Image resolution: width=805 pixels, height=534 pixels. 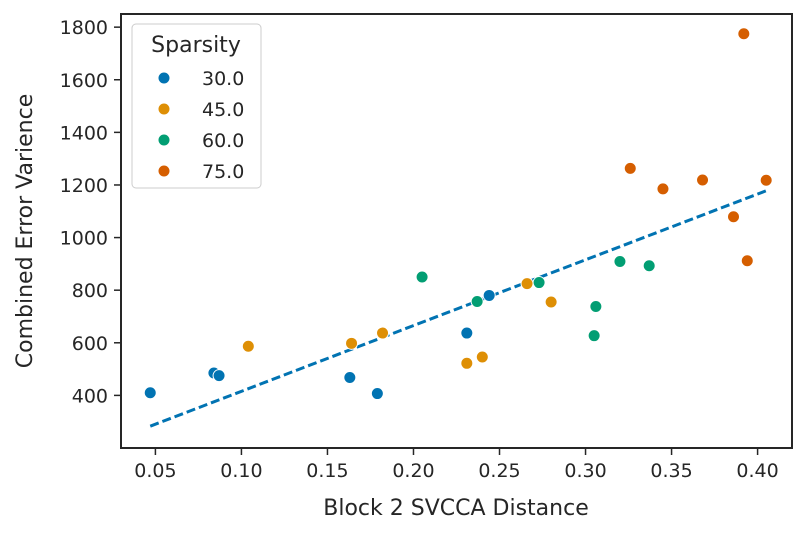 What do you see at coordinates (90, 396) in the screenshot?
I see `y-tick-label: 400` at bounding box center [90, 396].